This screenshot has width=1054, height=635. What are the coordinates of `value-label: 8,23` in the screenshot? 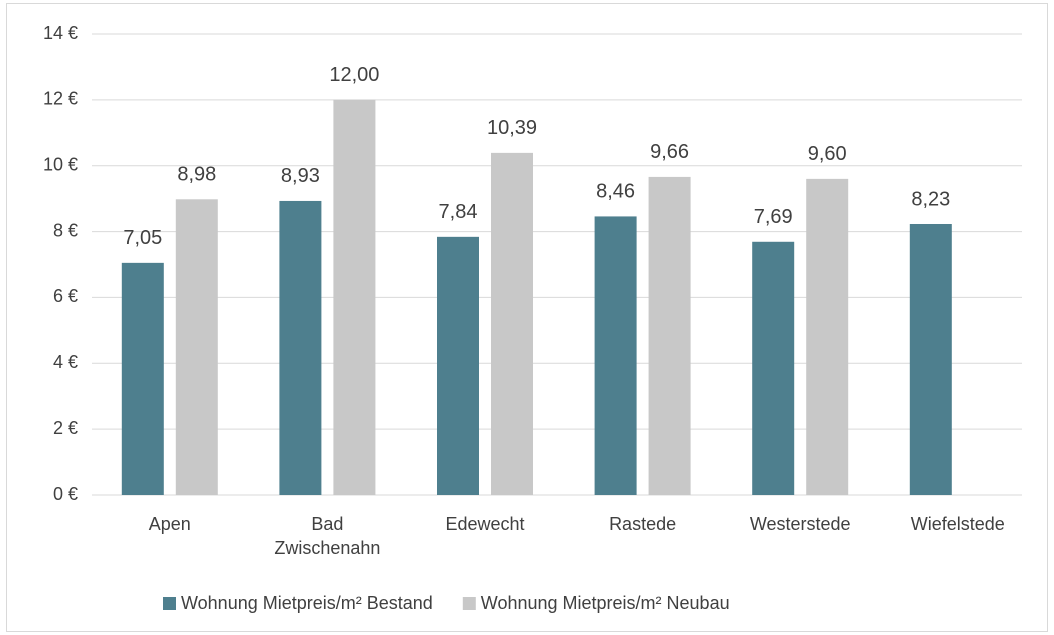 It's located at (930, 199).